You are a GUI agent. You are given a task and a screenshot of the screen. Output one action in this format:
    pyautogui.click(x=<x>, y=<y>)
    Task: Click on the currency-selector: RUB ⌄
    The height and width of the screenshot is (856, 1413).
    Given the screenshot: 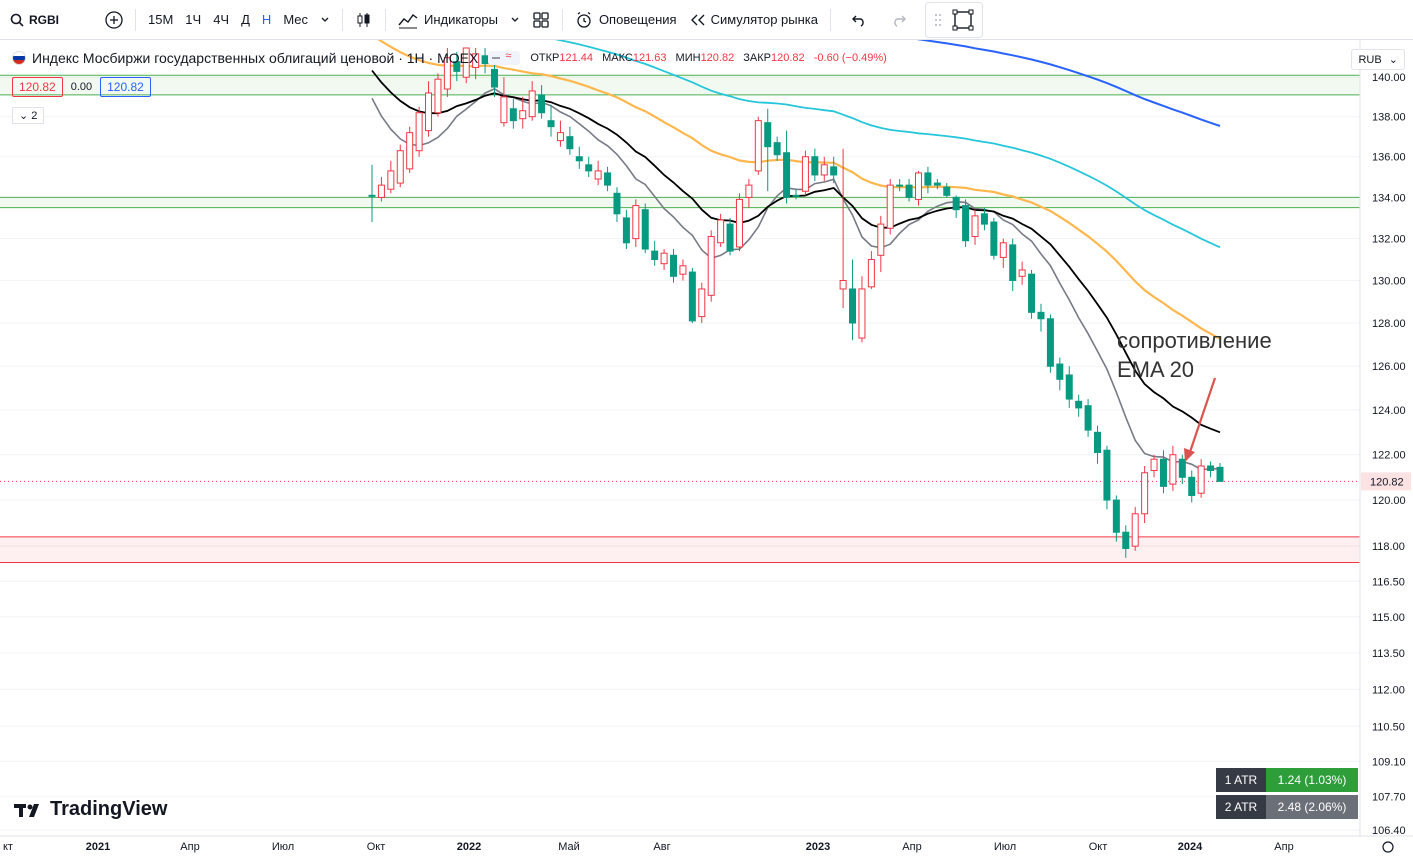 What is the action you would take?
    pyautogui.click(x=1378, y=59)
    